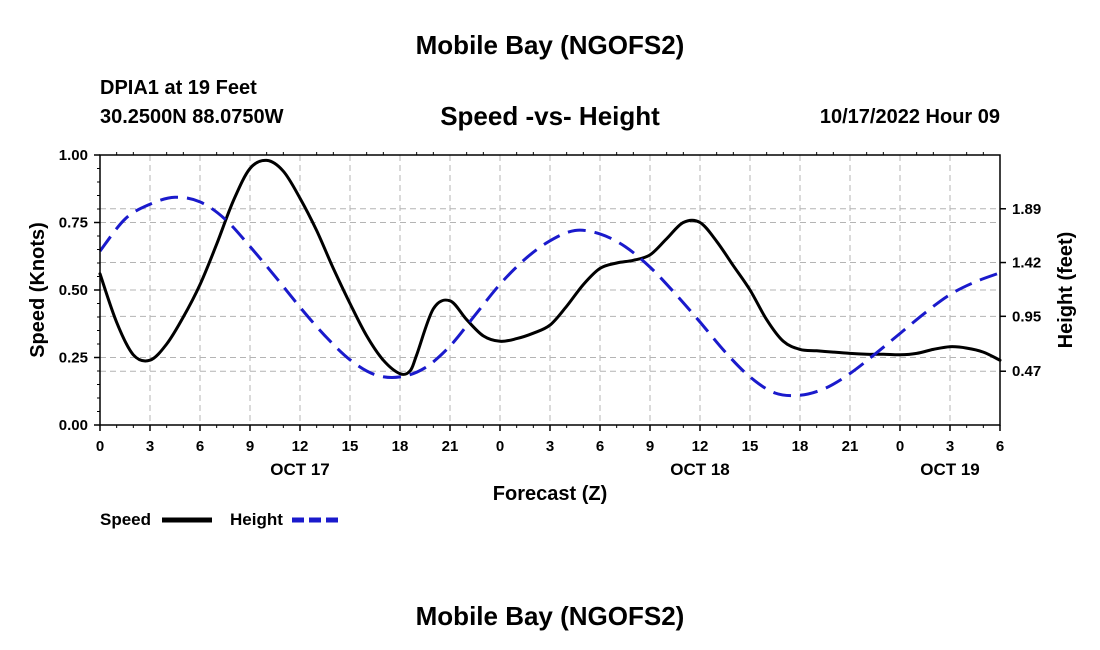  I want to click on y-tick-label: 0.00, so click(73, 425).